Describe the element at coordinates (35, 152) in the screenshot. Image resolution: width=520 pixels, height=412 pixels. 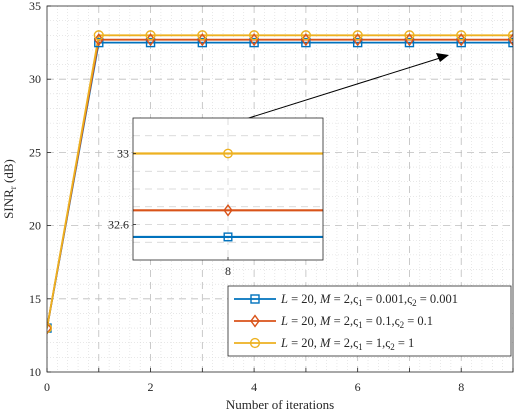
I see `y-tick-label: 25` at that location.